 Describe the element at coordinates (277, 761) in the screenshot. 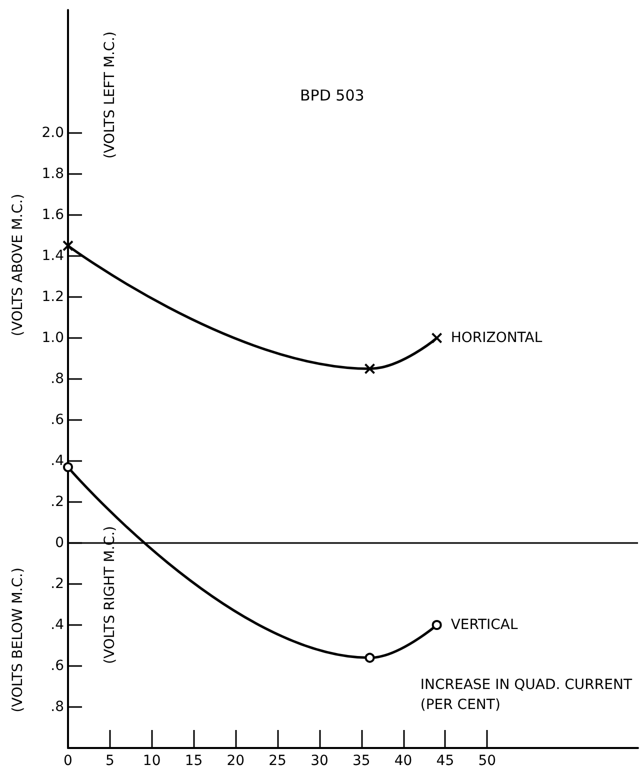

I see `x-tick-label: 25` at that location.